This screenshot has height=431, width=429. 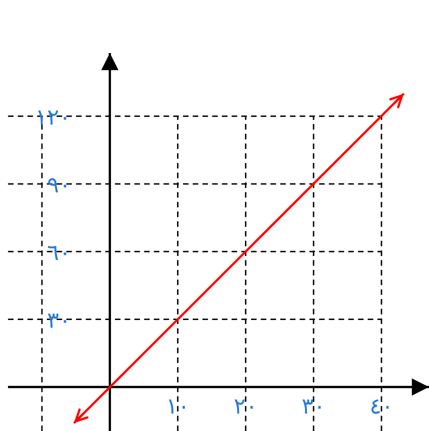 What do you see at coordinates (380, 406) in the screenshot?
I see `x-tick-label: ٤٠` at bounding box center [380, 406].